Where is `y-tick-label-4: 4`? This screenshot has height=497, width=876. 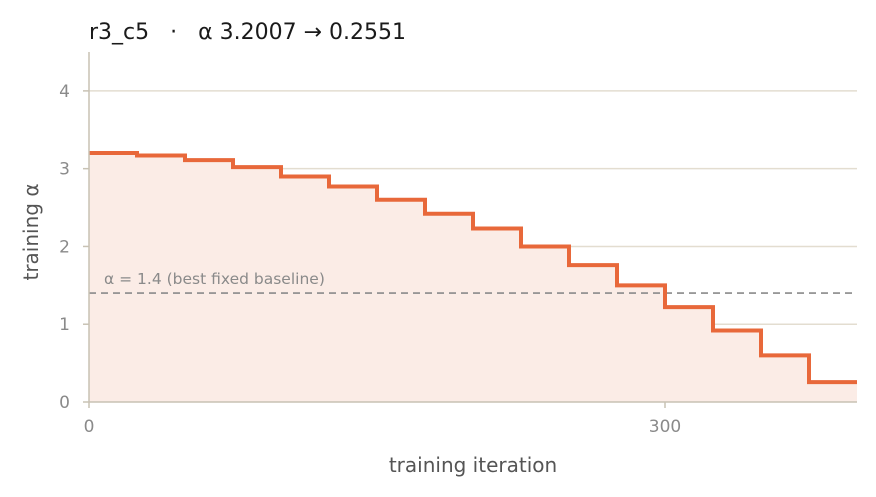 y-tick-label-4: 4 is located at coordinates (64, 92).